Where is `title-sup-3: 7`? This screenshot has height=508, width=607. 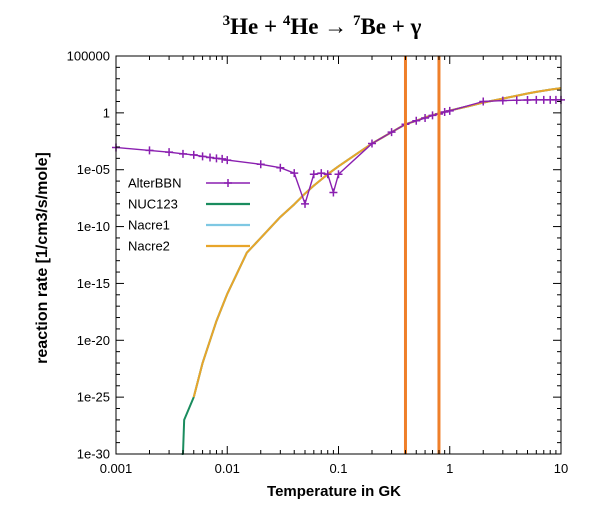
title-sup-3: 7 is located at coordinates (357, 21).